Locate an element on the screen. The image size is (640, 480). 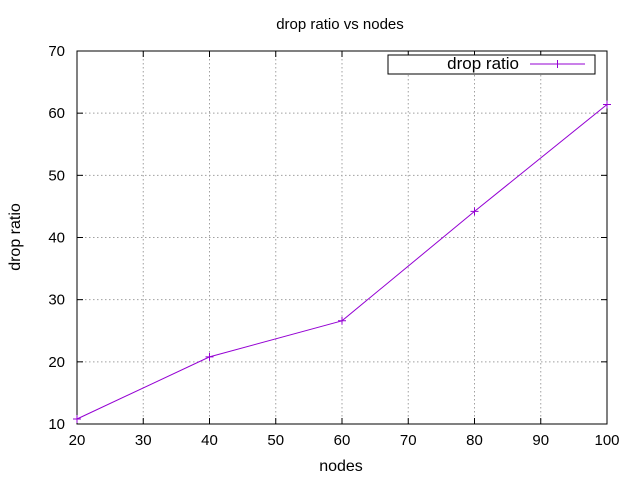
y-tick-label: 20 is located at coordinates (56, 362).